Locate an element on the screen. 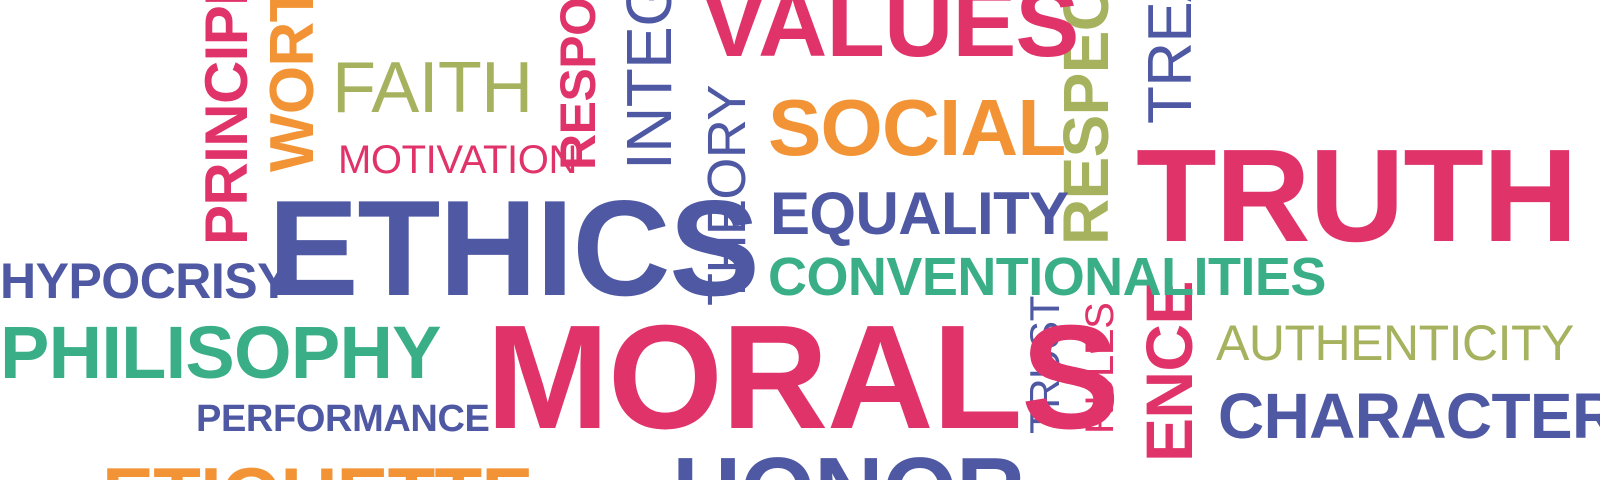 This screenshot has height=480, width=1600. word-philisophy: PHILISOPHY is located at coordinates (221, 352).